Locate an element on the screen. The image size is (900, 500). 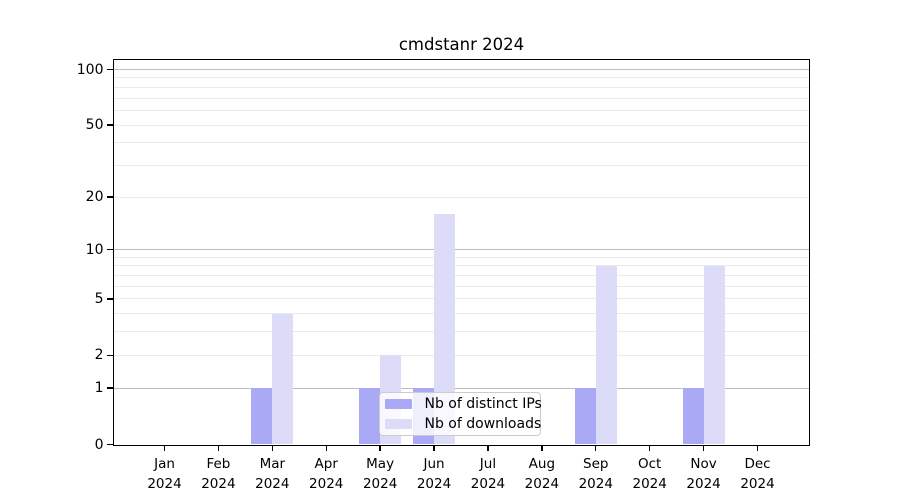
bar-distinct-ips-sep is located at coordinates (585, 416).